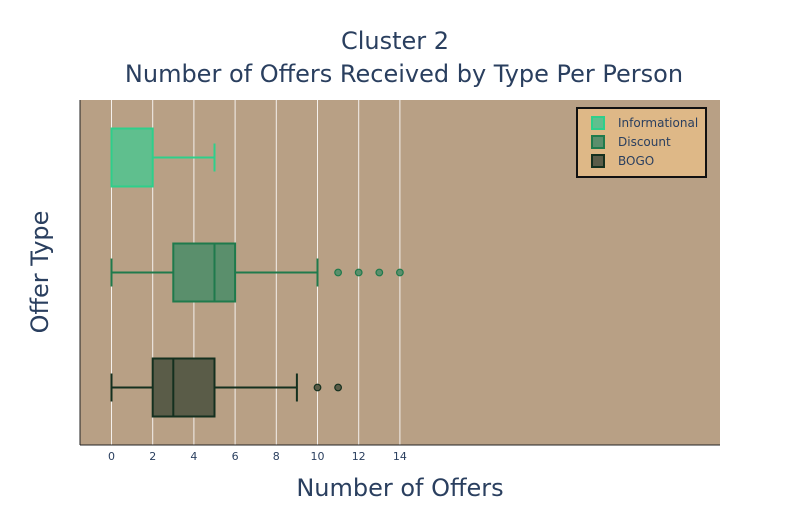 The image size is (800, 525). I want to click on iqr-box-discount, so click(204, 272).